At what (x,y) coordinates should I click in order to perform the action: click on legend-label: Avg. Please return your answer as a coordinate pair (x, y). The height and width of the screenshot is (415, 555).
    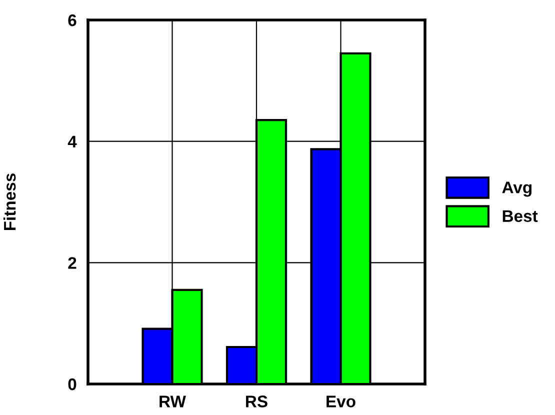
    Looking at the image, I should click on (517, 189).